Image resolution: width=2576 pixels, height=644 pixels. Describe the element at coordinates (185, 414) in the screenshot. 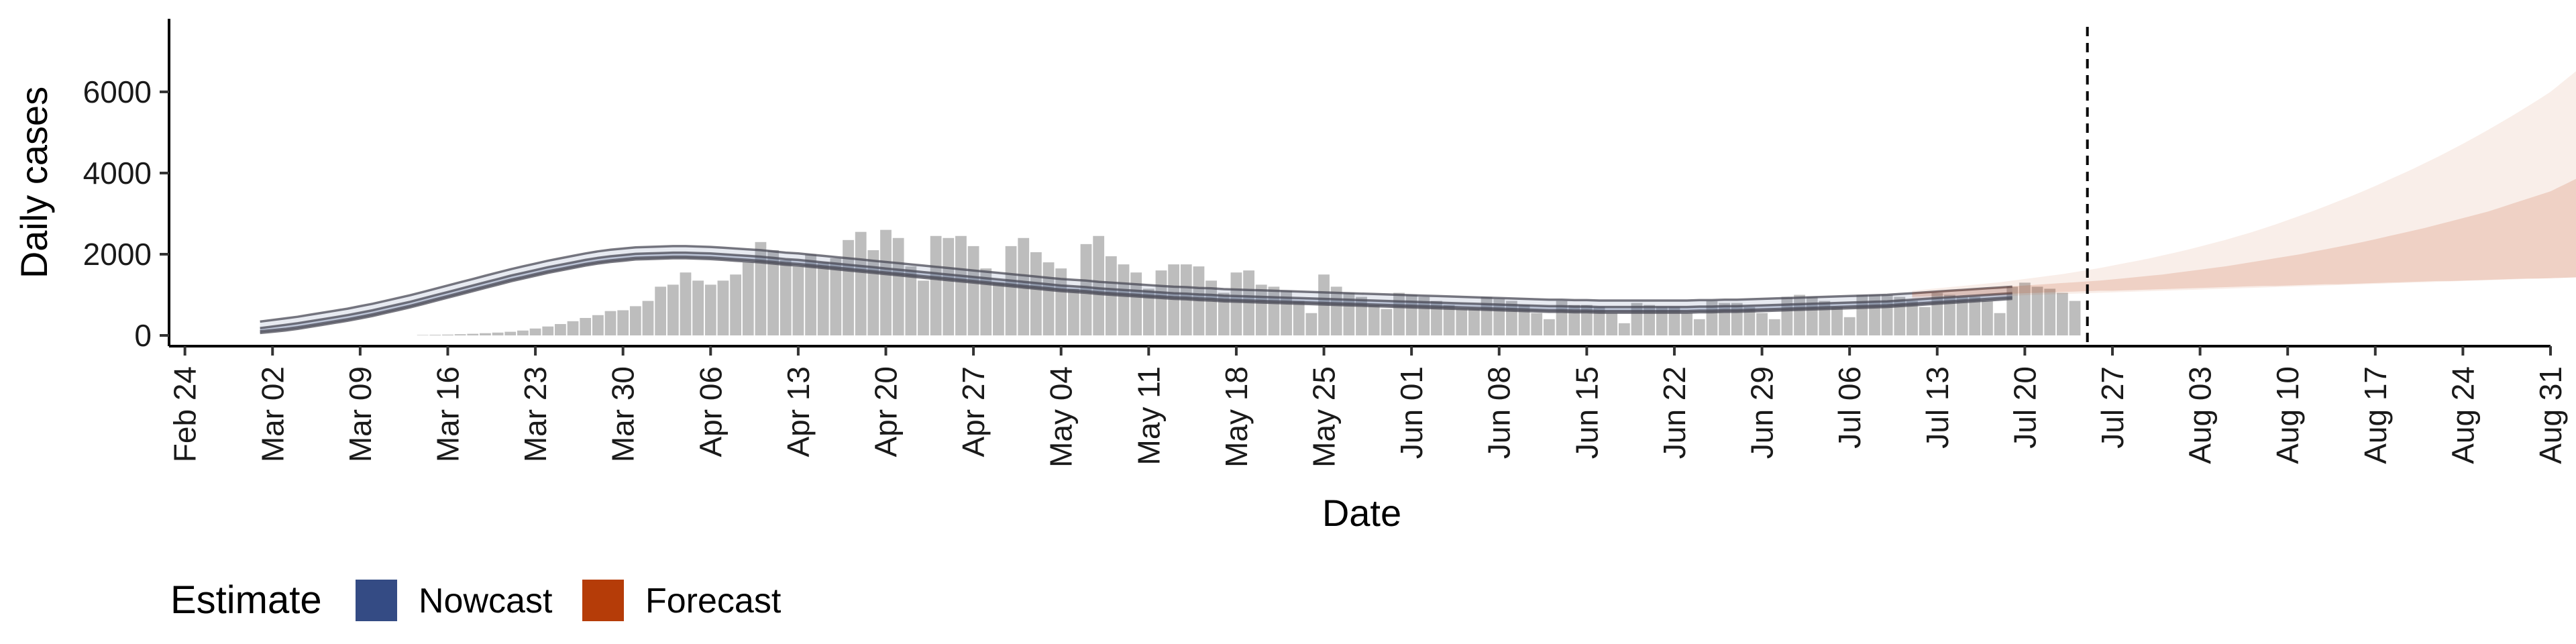

I see `x-tick-label: Feb 24` at that location.